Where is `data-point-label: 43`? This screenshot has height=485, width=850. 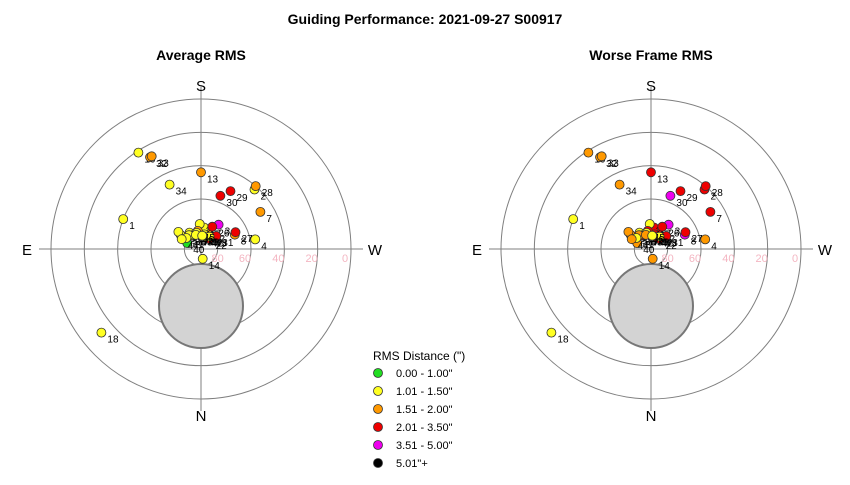 data-point-label: 43 is located at coordinates (672, 244).